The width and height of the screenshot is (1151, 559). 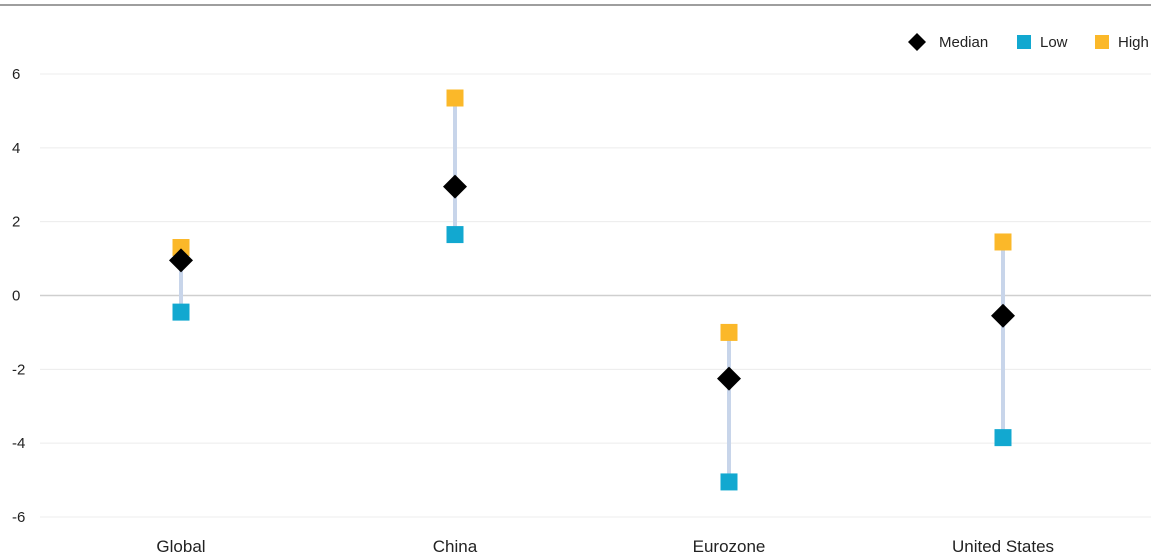 I want to click on median-marker-united-states, so click(x=1003, y=315).